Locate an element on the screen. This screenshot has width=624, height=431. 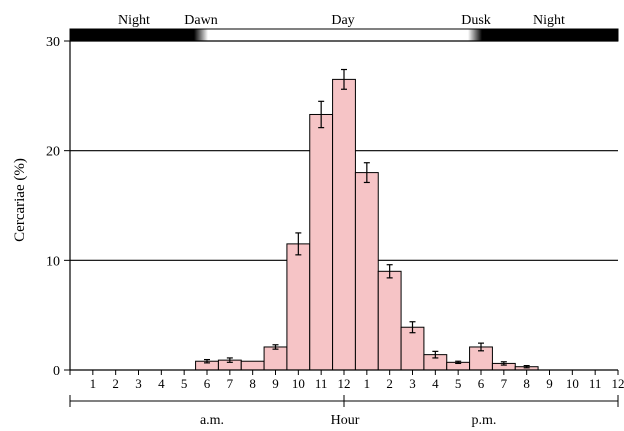
light-bar-day is located at coordinates (338, 35).